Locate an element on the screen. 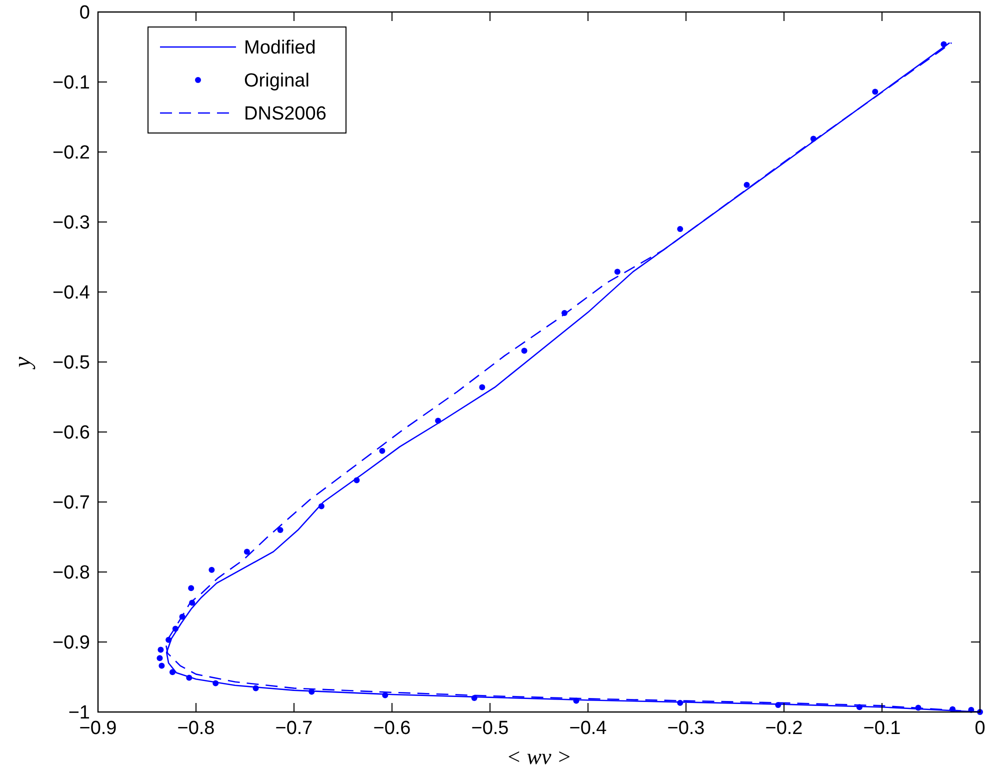 This screenshot has width=990, height=780. y-tick-label: −0.9 is located at coordinates (71, 643).